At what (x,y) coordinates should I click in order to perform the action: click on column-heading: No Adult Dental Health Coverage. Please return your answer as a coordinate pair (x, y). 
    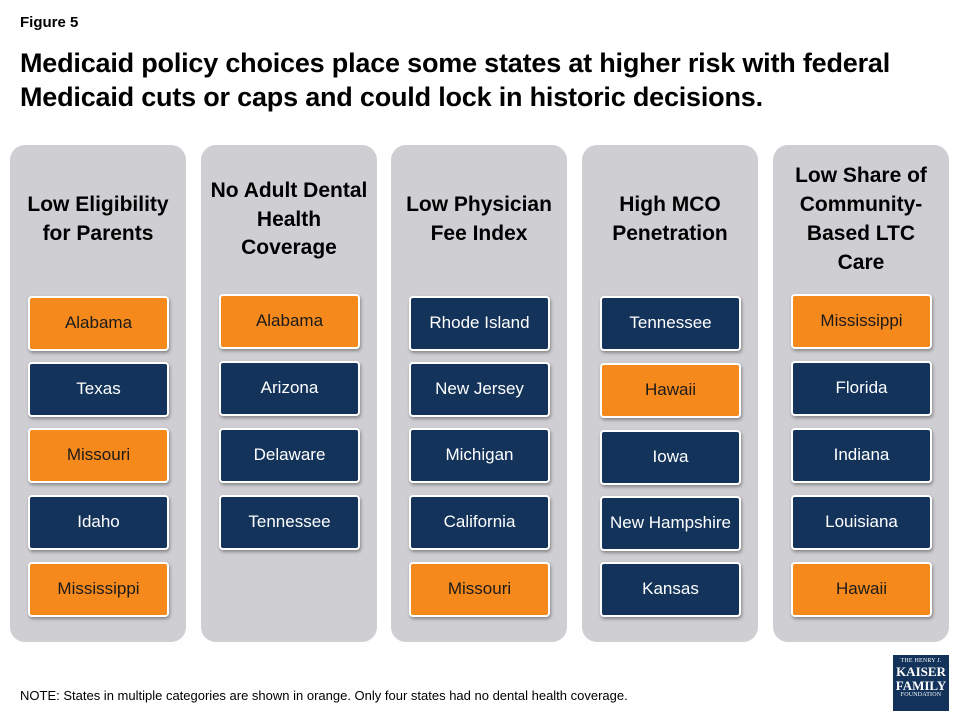
    Looking at the image, I should click on (289, 219).